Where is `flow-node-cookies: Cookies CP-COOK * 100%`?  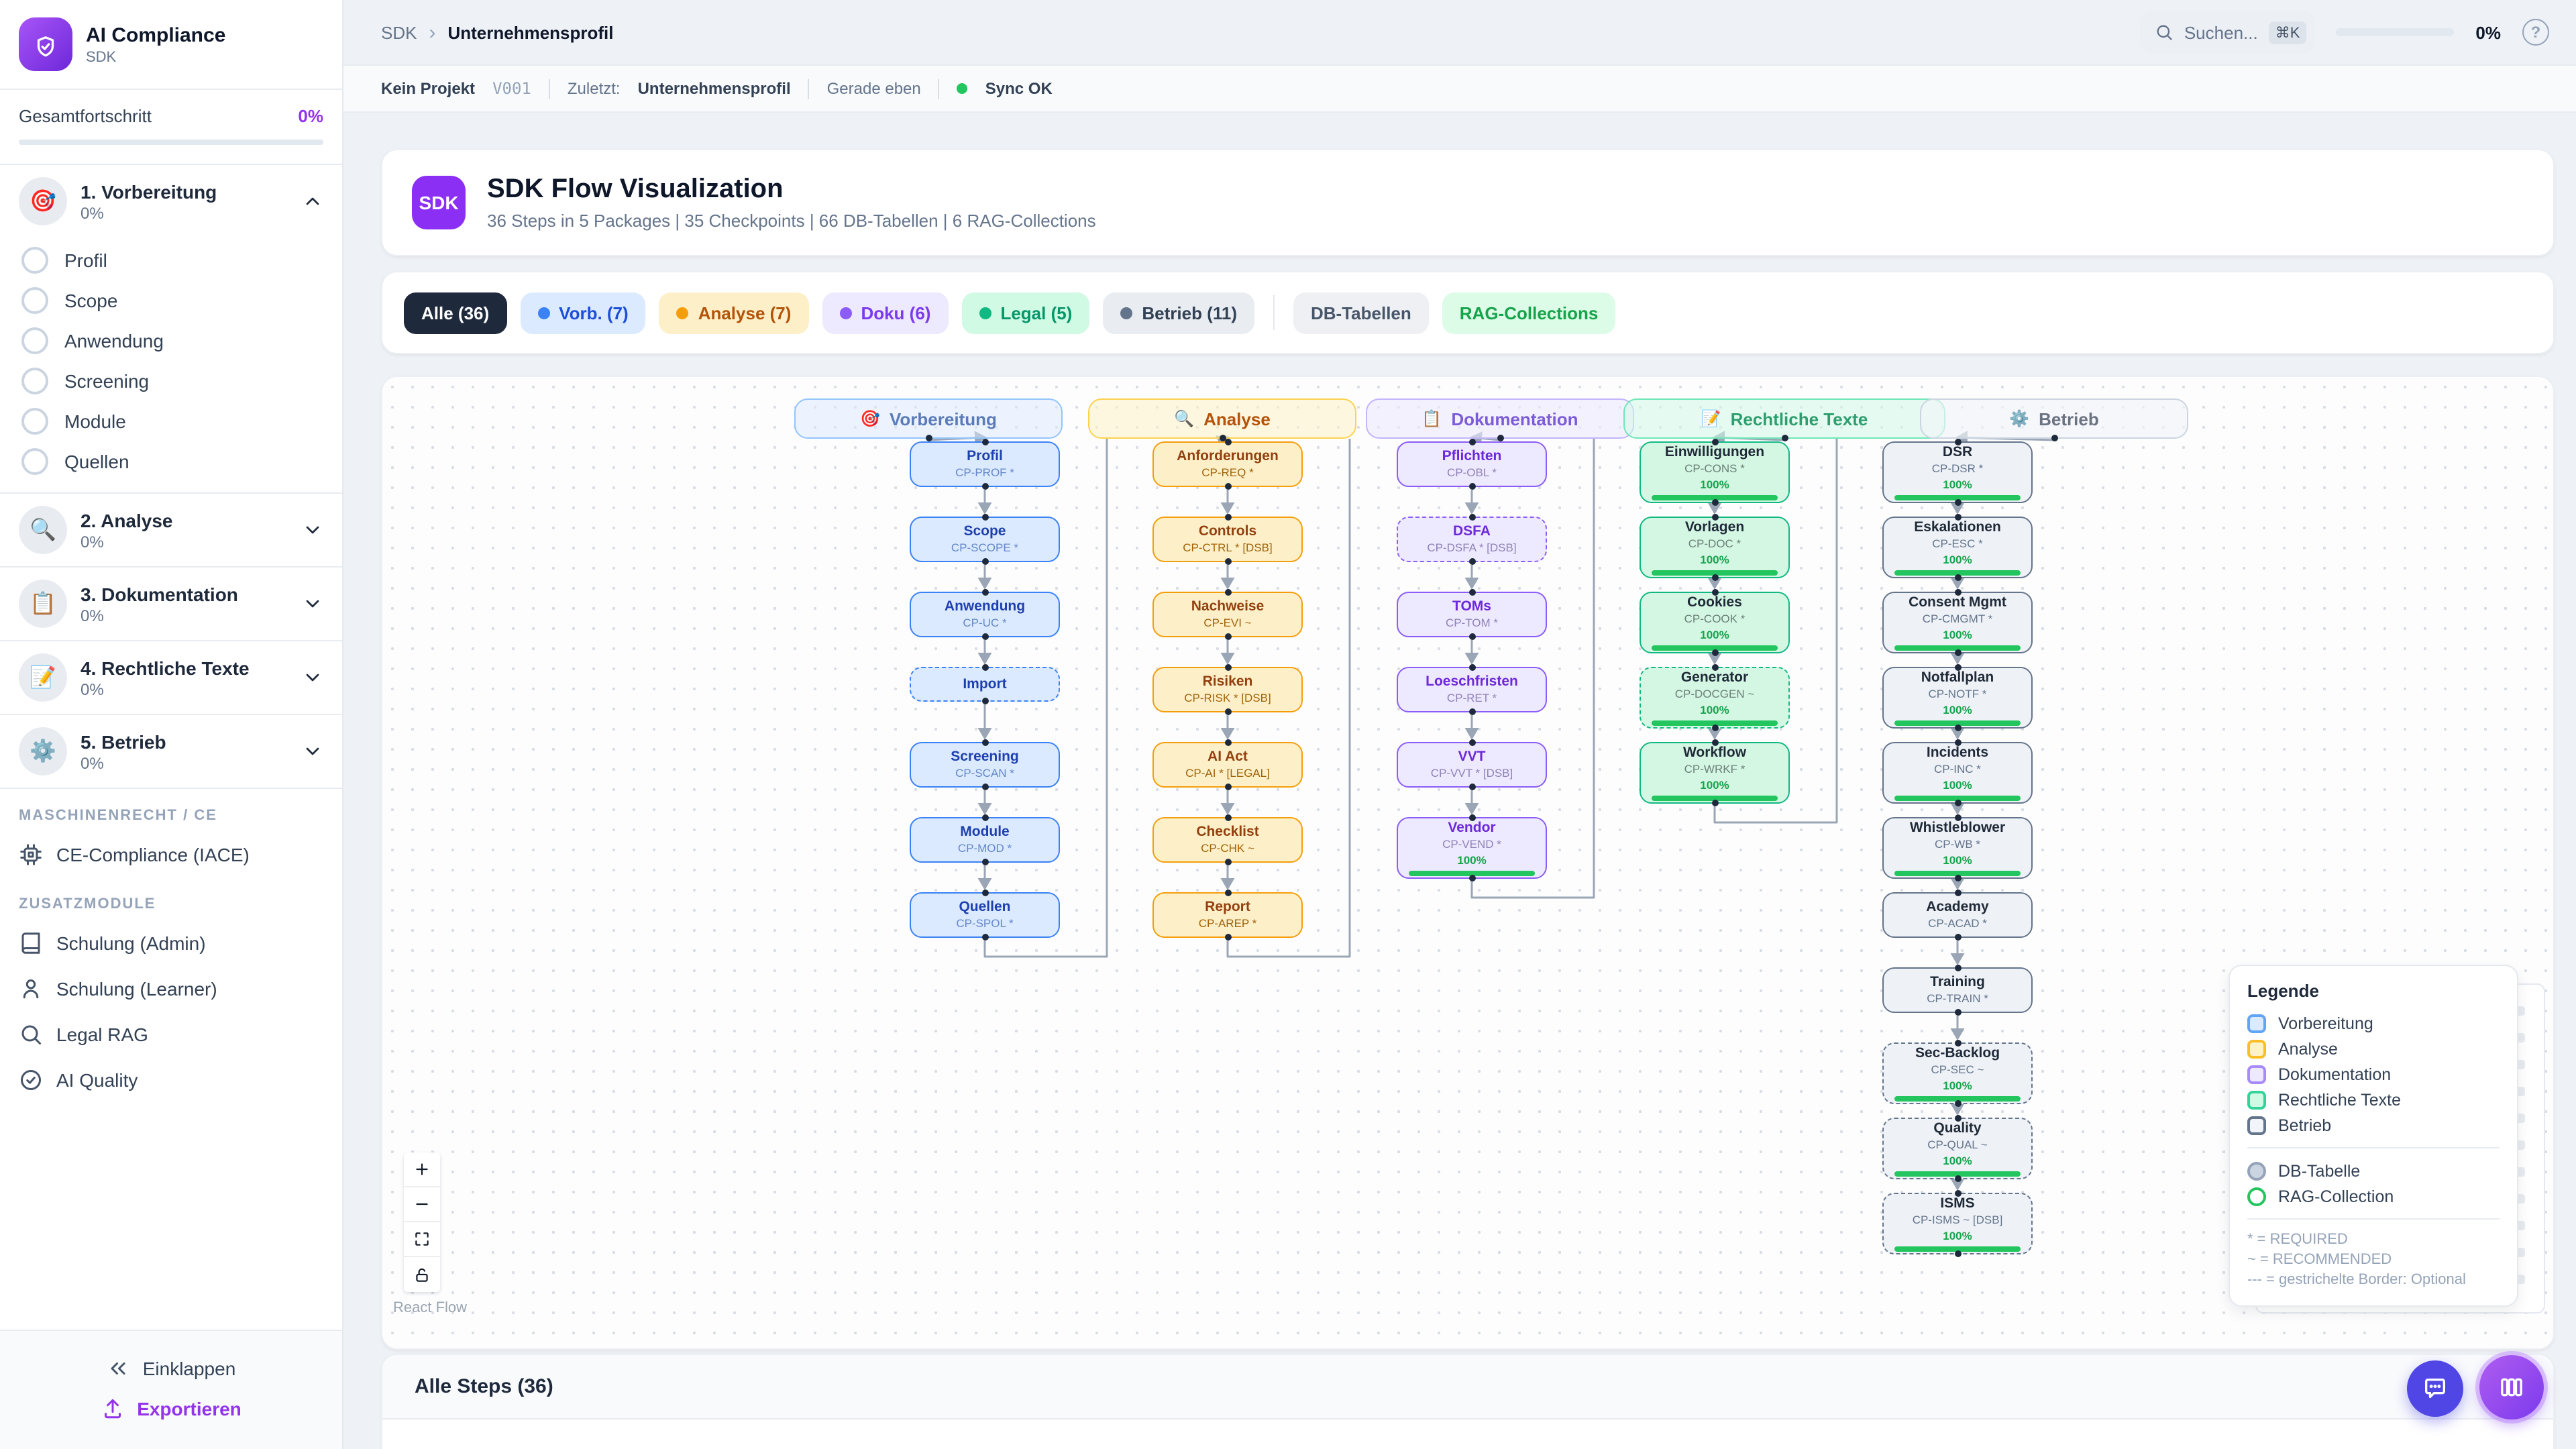 flow-node-cookies: Cookies CP-COOK * 100% is located at coordinates (1715, 622).